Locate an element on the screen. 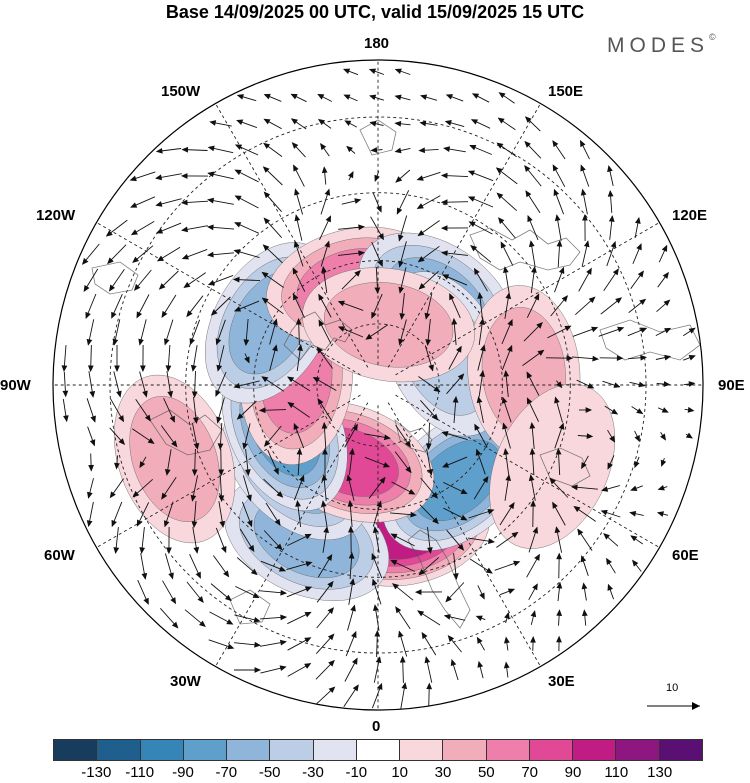 This screenshot has width=750, height=783. meridian-line is located at coordinates (527, 471).